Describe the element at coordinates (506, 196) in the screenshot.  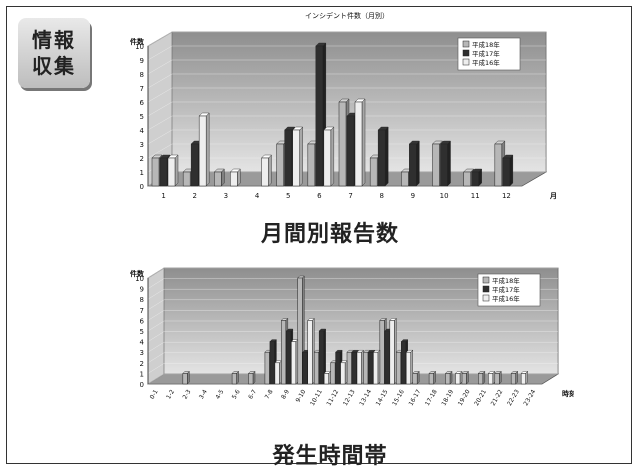
I see `x-tick-label: 12` at that location.